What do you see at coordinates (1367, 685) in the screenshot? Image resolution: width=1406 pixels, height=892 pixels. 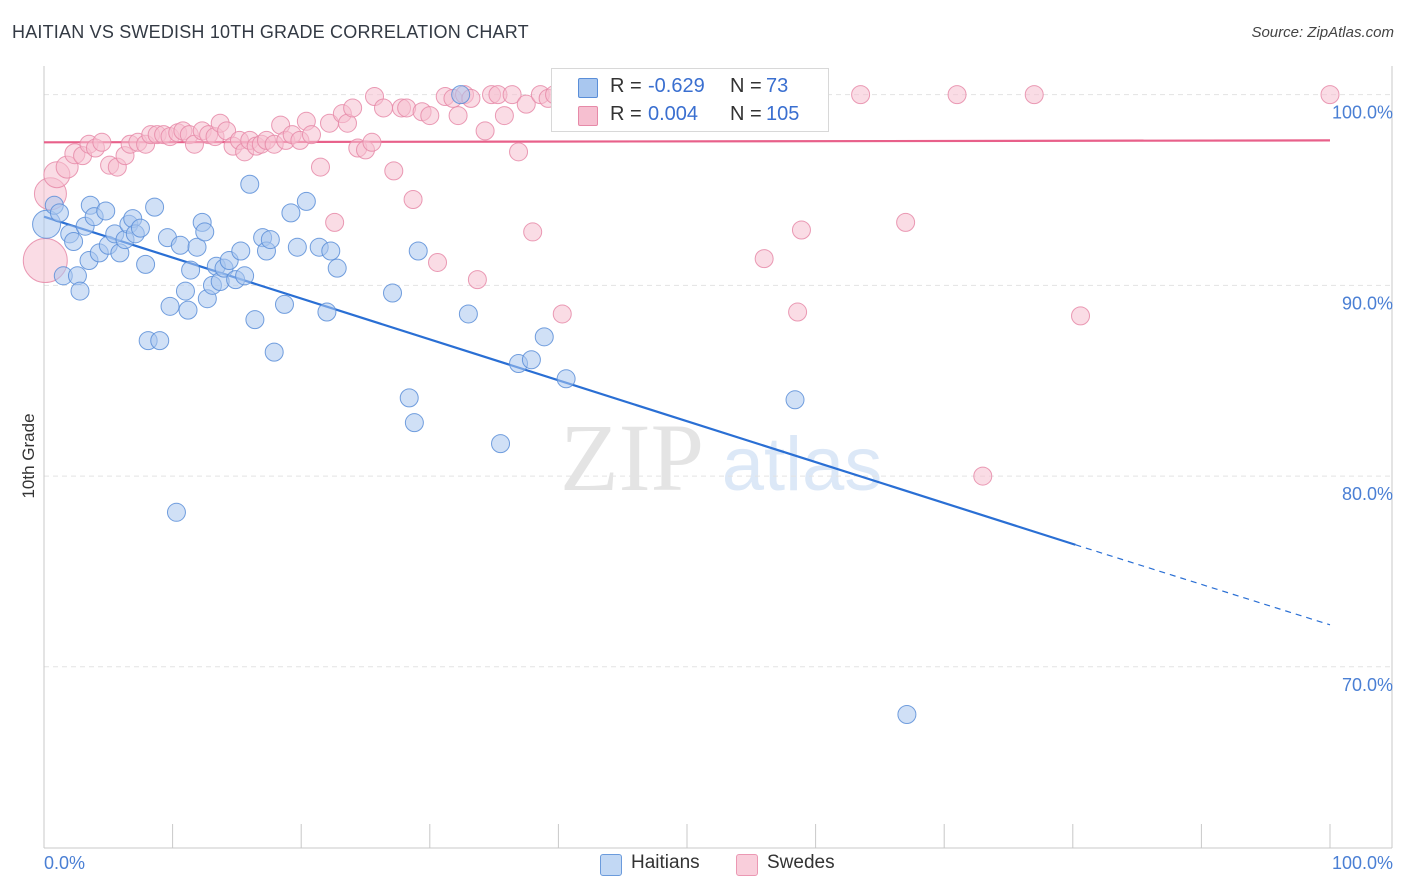 I see `y-tick-label: 70.0%` at bounding box center [1367, 685].